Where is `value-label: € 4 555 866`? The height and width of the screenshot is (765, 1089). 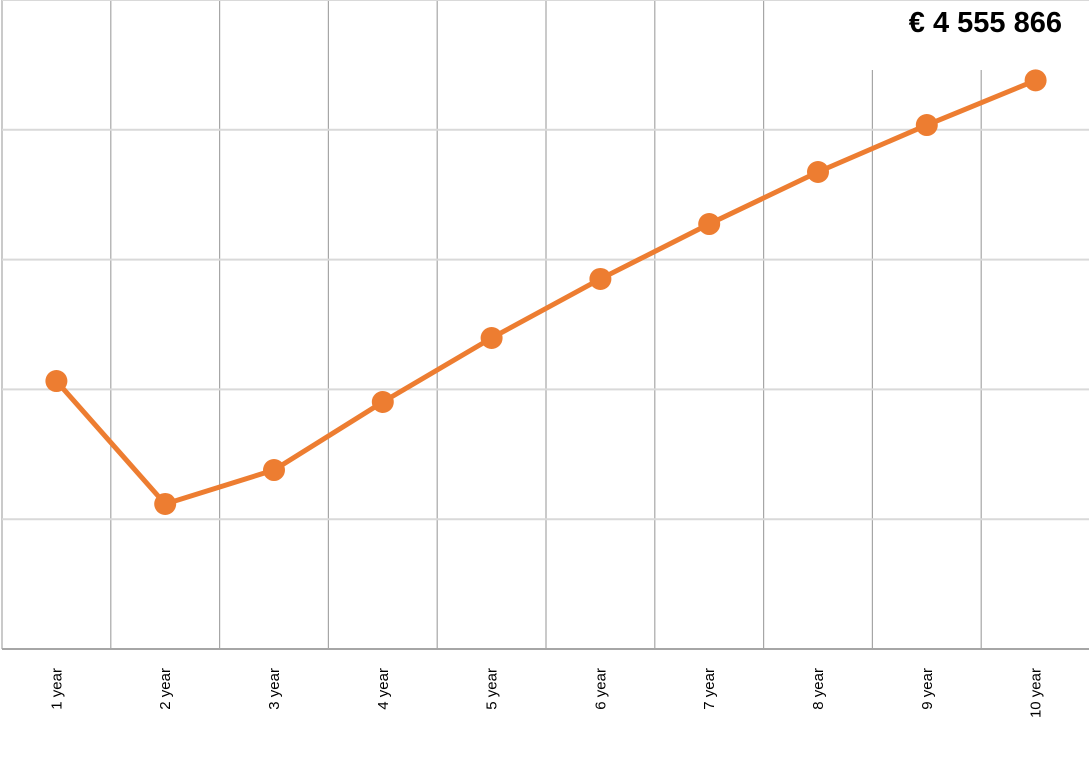
value-label: € 4 555 866 is located at coordinates (985, 23).